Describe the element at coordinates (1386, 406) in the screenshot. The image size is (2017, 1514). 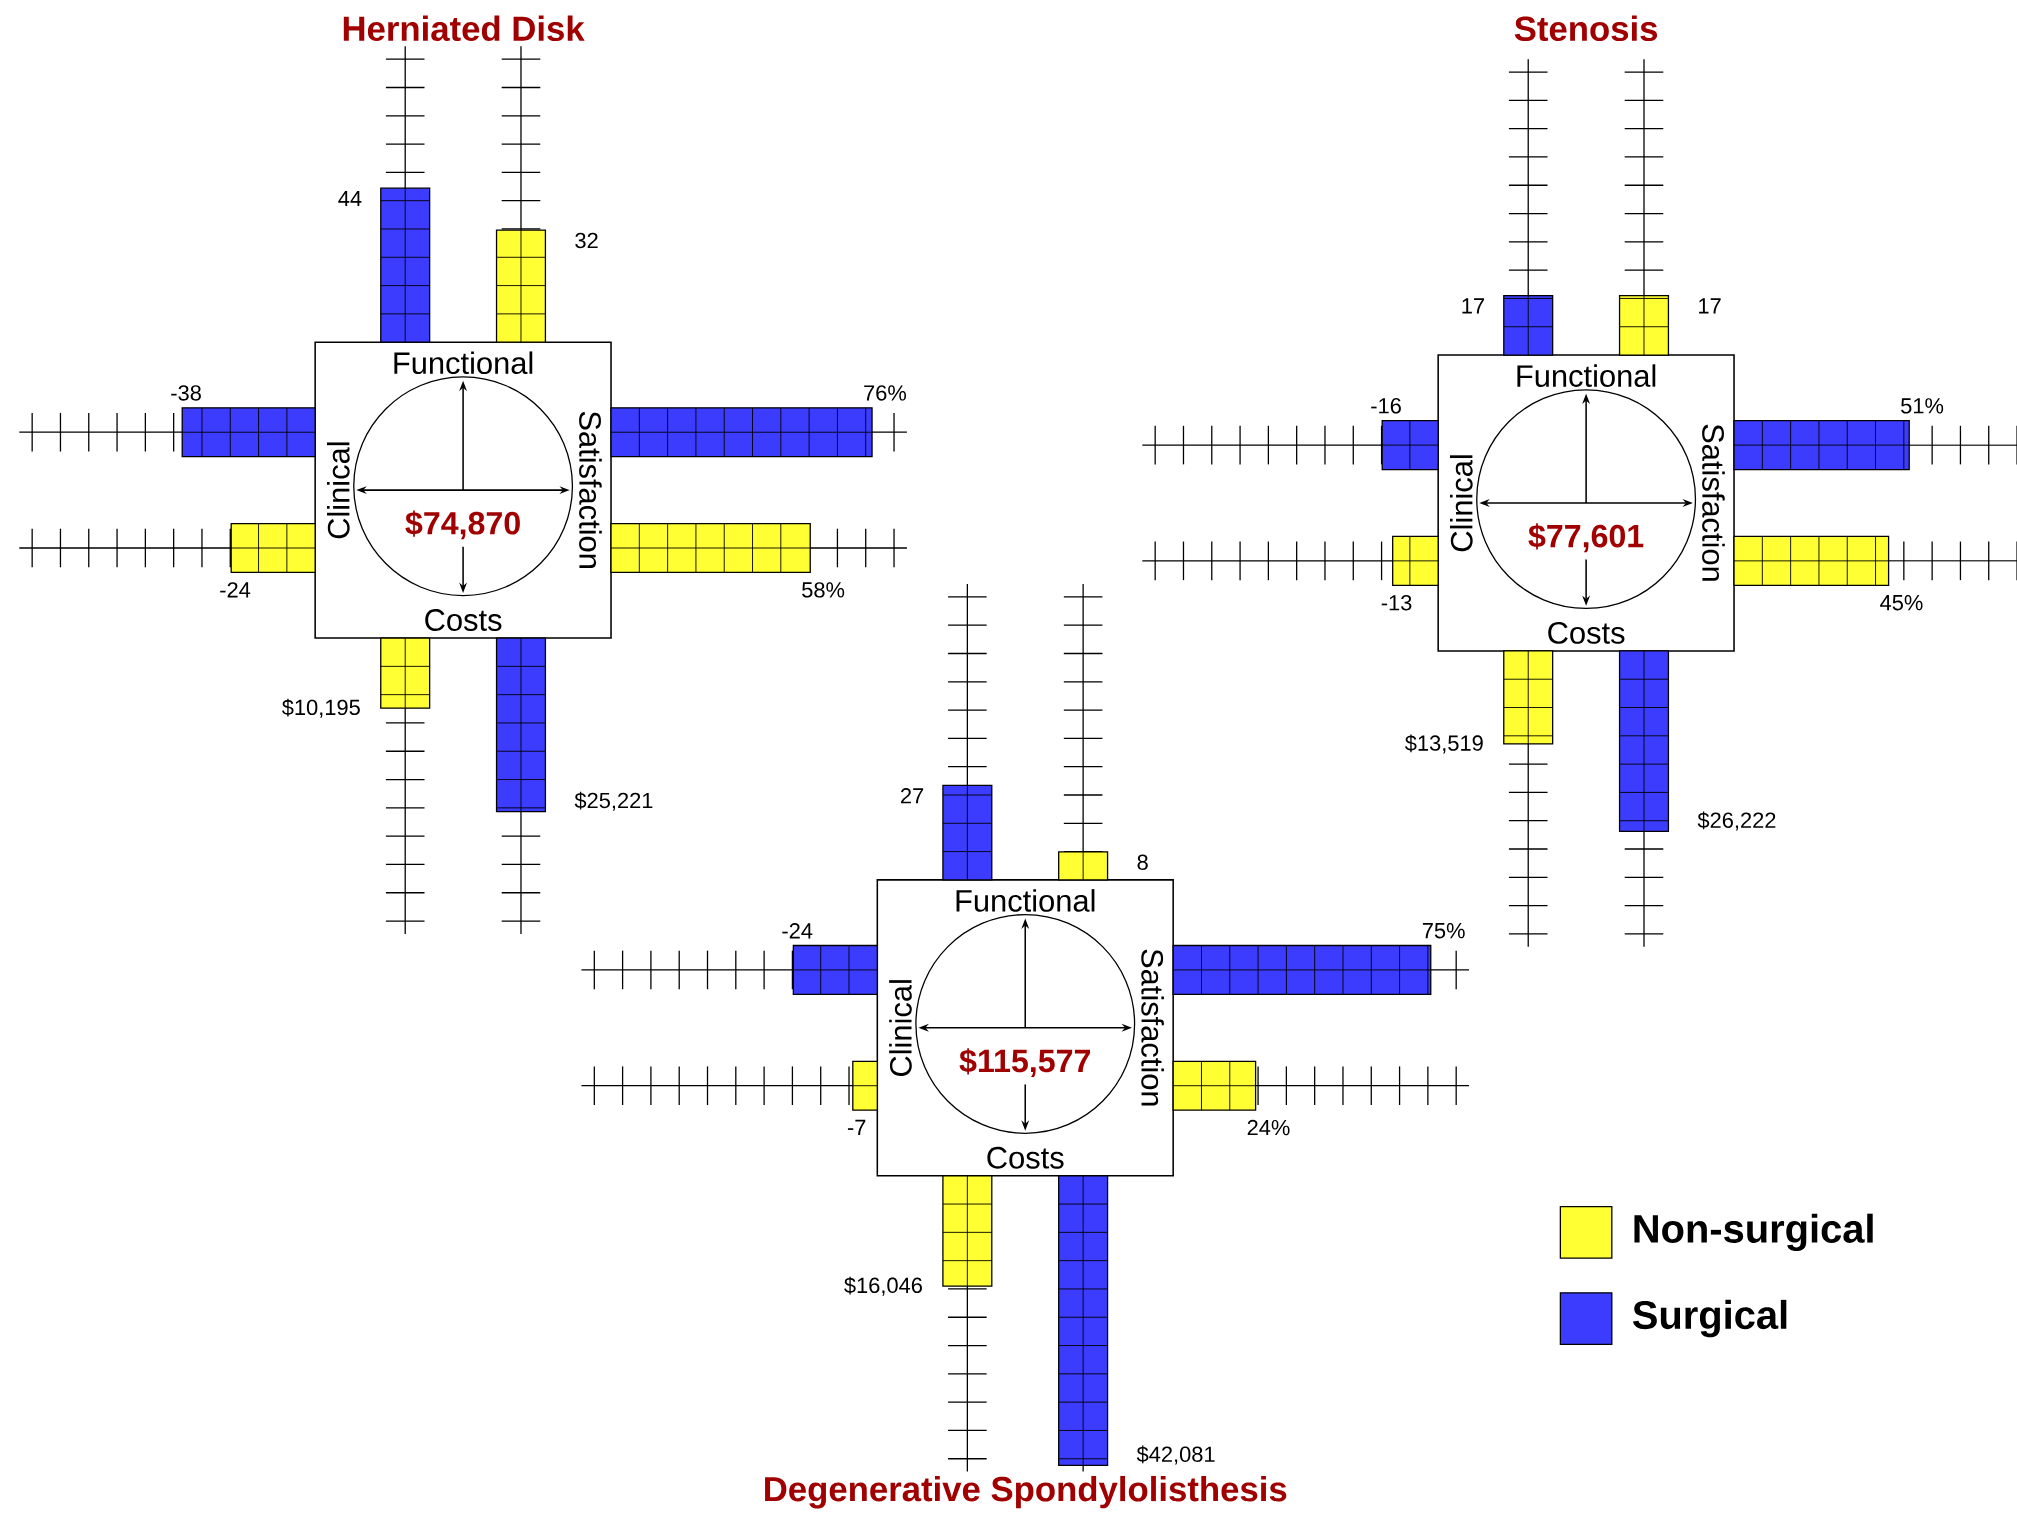
I see `data-label: -16` at that location.